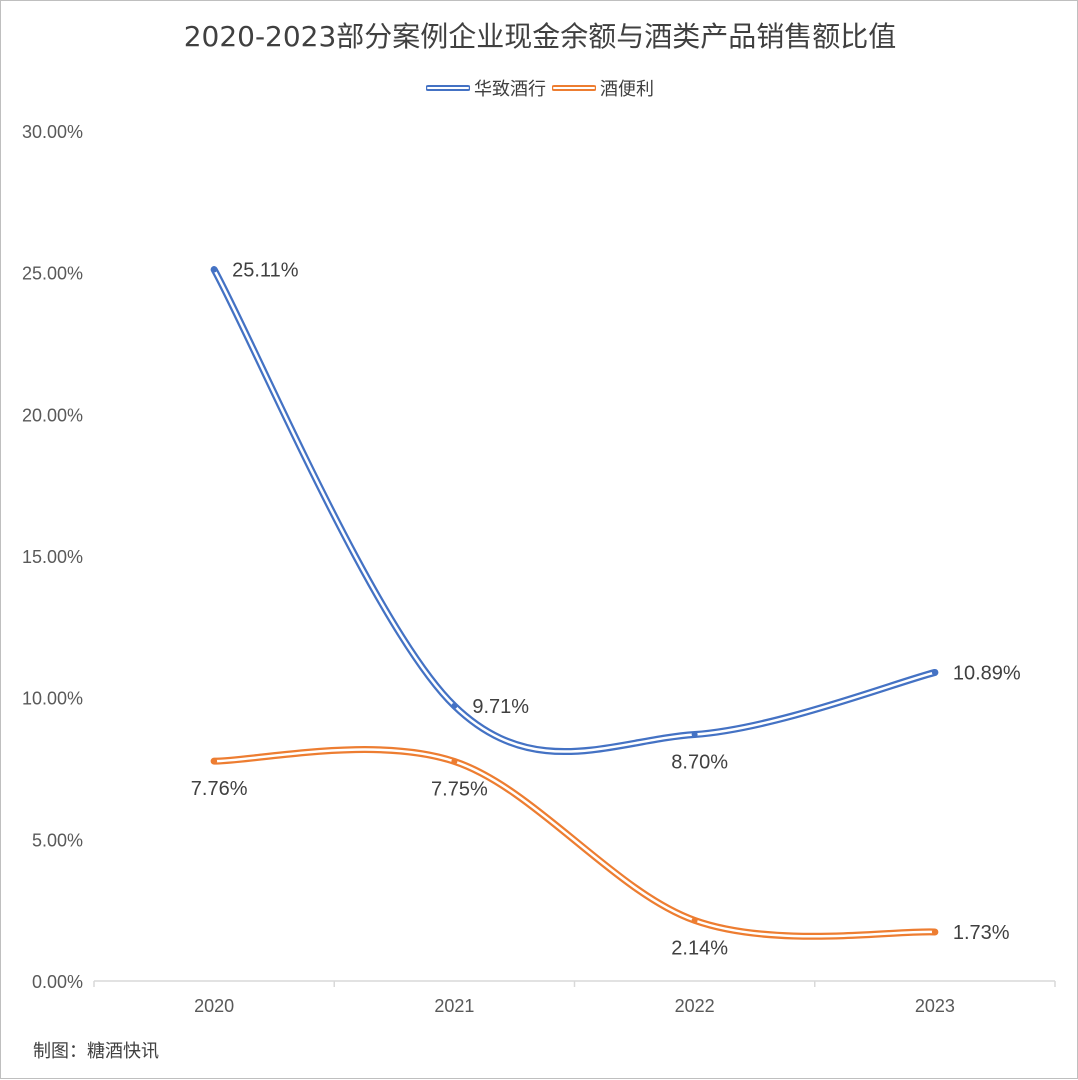 This screenshot has width=1078, height=1080. What do you see at coordinates (52, 415) in the screenshot?
I see `y-tick-label: 20.00%` at bounding box center [52, 415].